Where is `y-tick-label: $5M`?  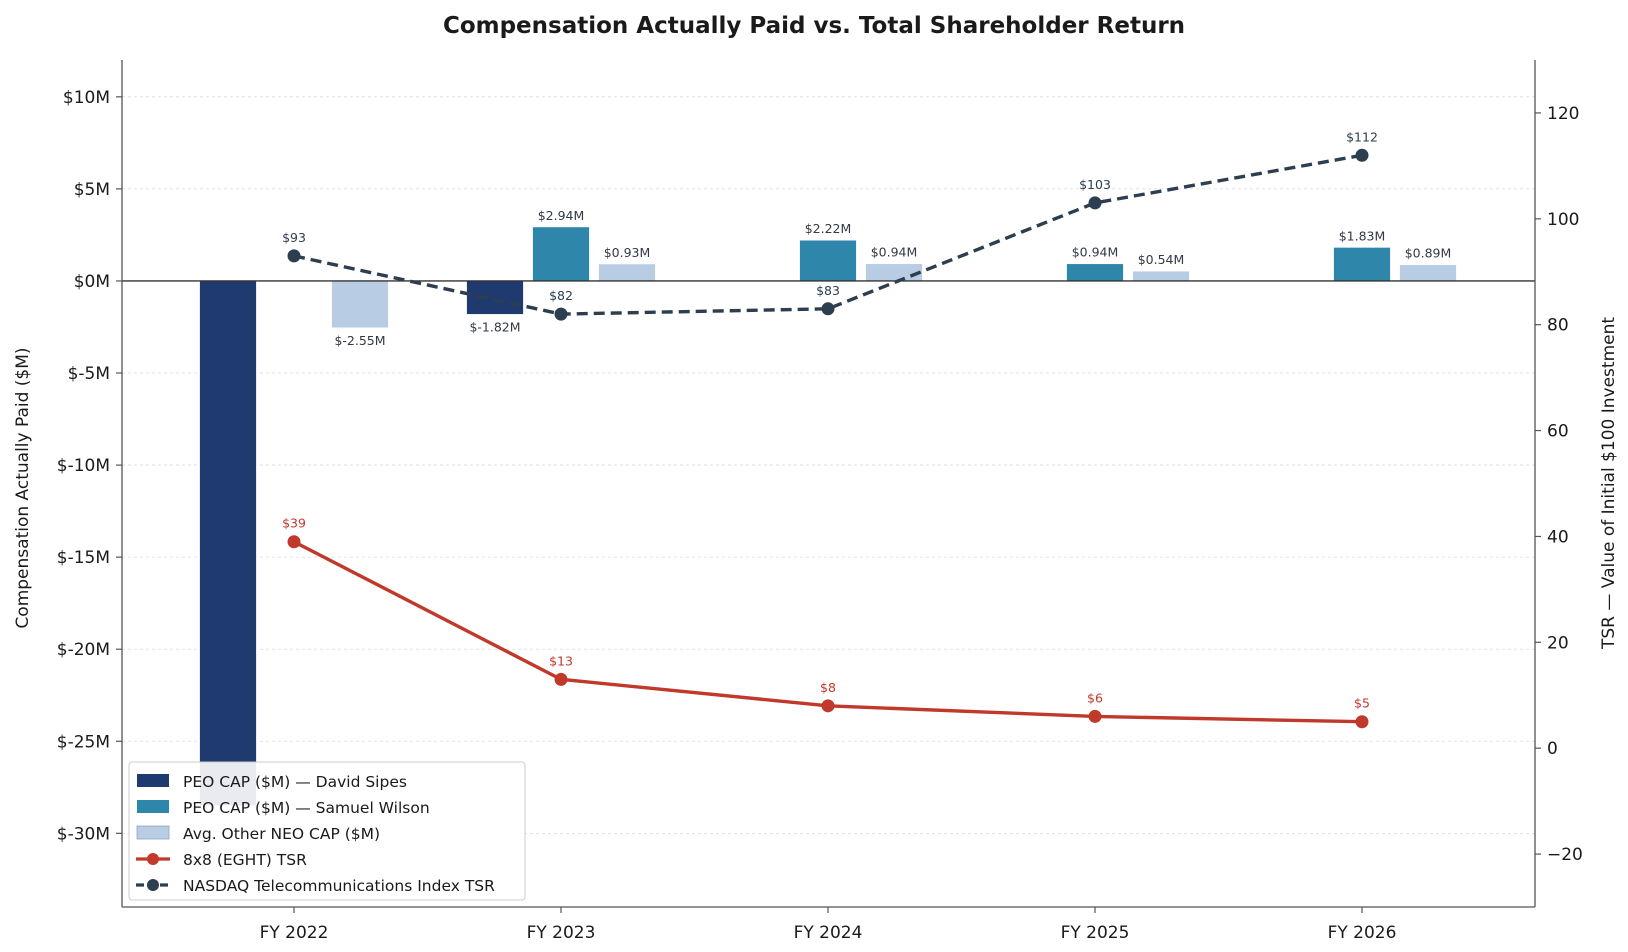 y-tick-label: $5M is located at coordinates (92, 190).